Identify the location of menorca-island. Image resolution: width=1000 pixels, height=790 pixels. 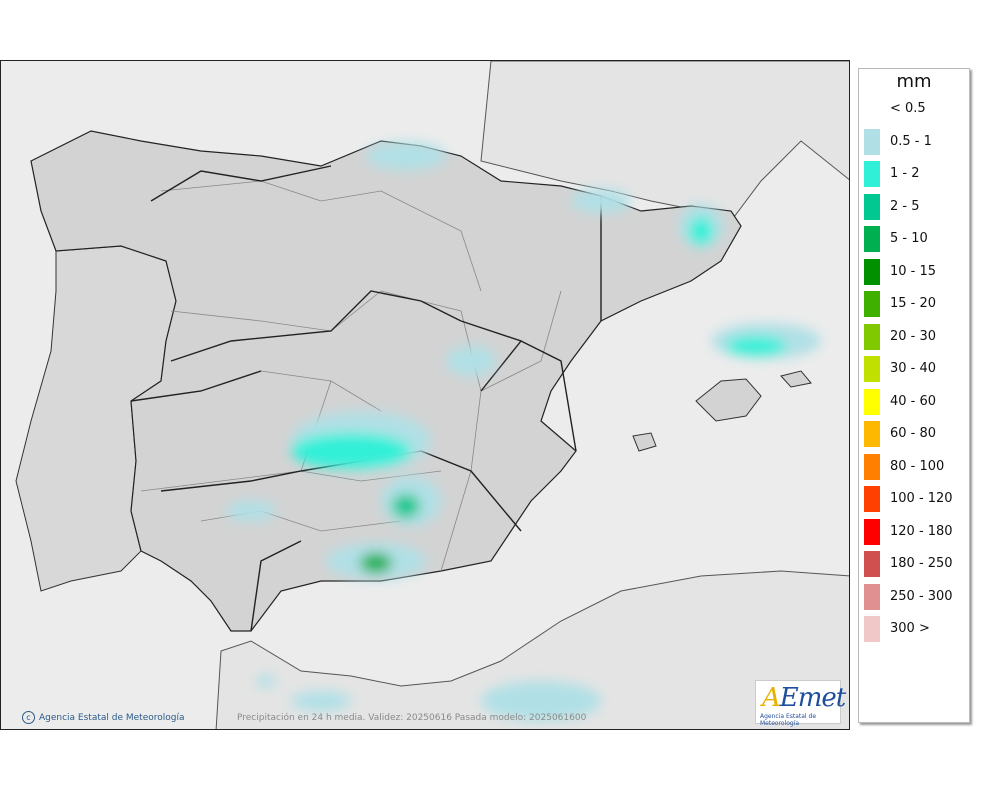
(796, 379).